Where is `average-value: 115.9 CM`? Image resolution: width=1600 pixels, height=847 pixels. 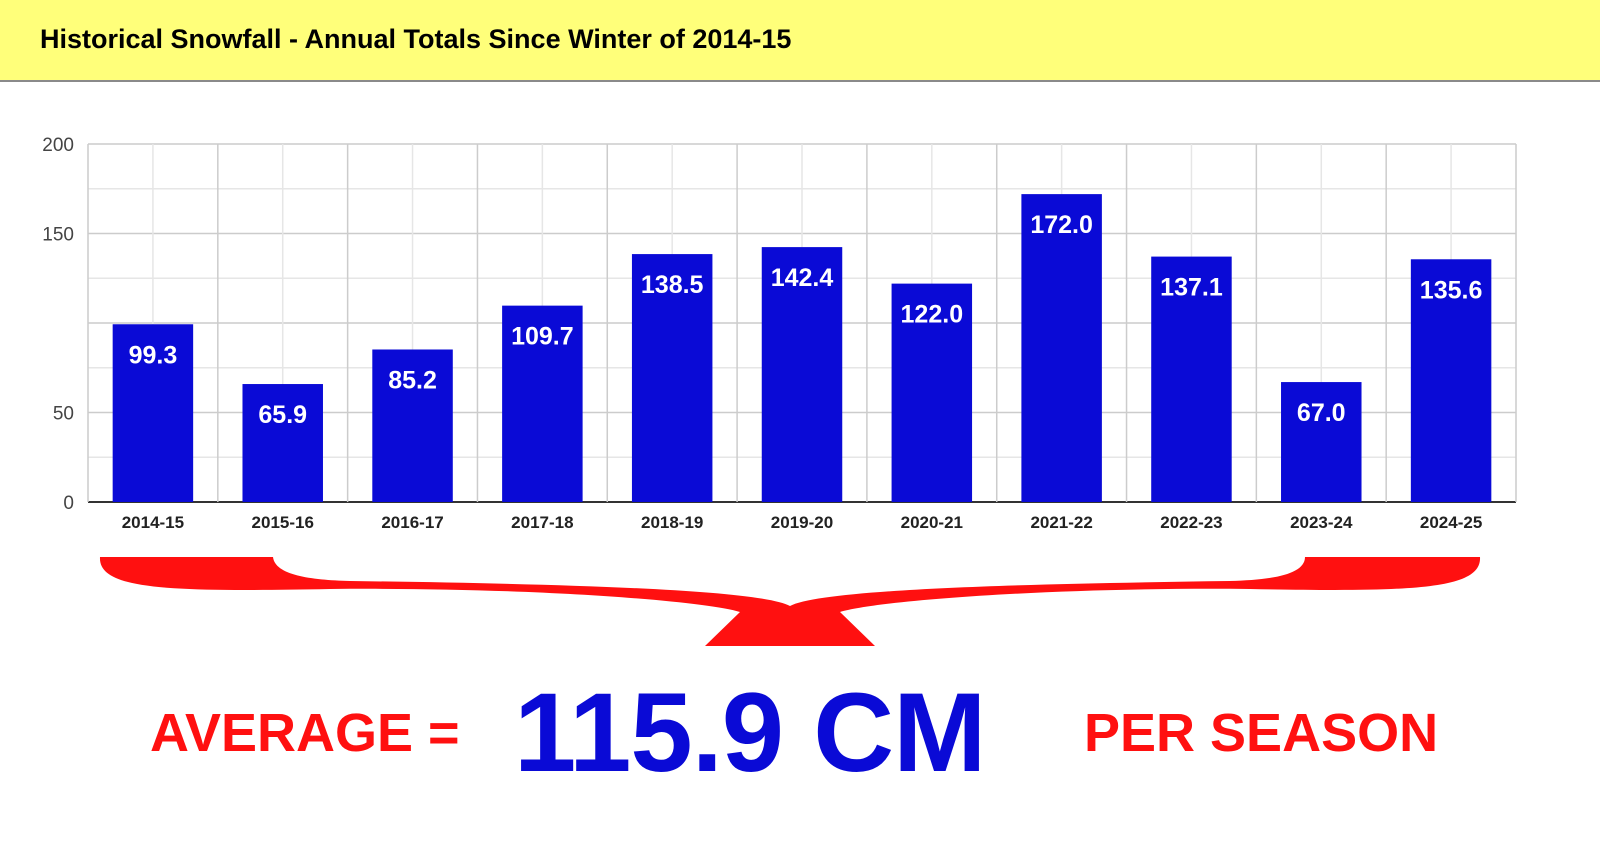
average-value: 115.9 CM is located at coordinates (750, 732).